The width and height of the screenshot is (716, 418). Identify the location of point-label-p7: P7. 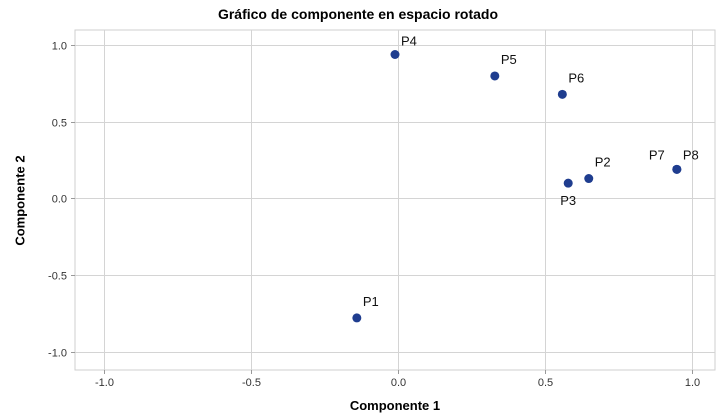
(657, 154).